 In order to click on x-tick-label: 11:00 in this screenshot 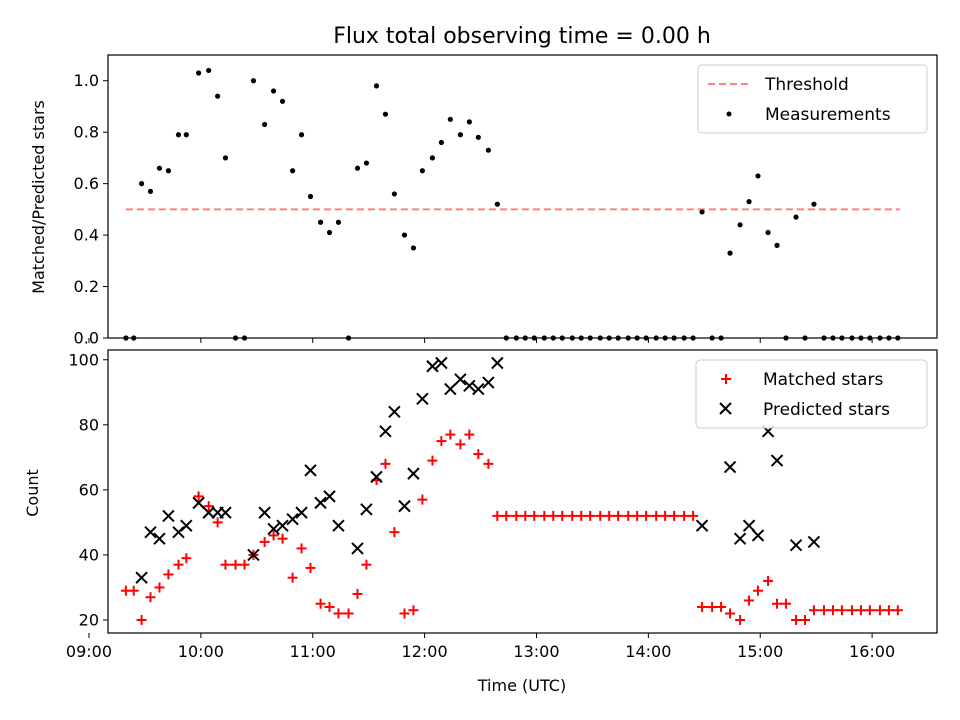, I will do `click(313, 651)`.